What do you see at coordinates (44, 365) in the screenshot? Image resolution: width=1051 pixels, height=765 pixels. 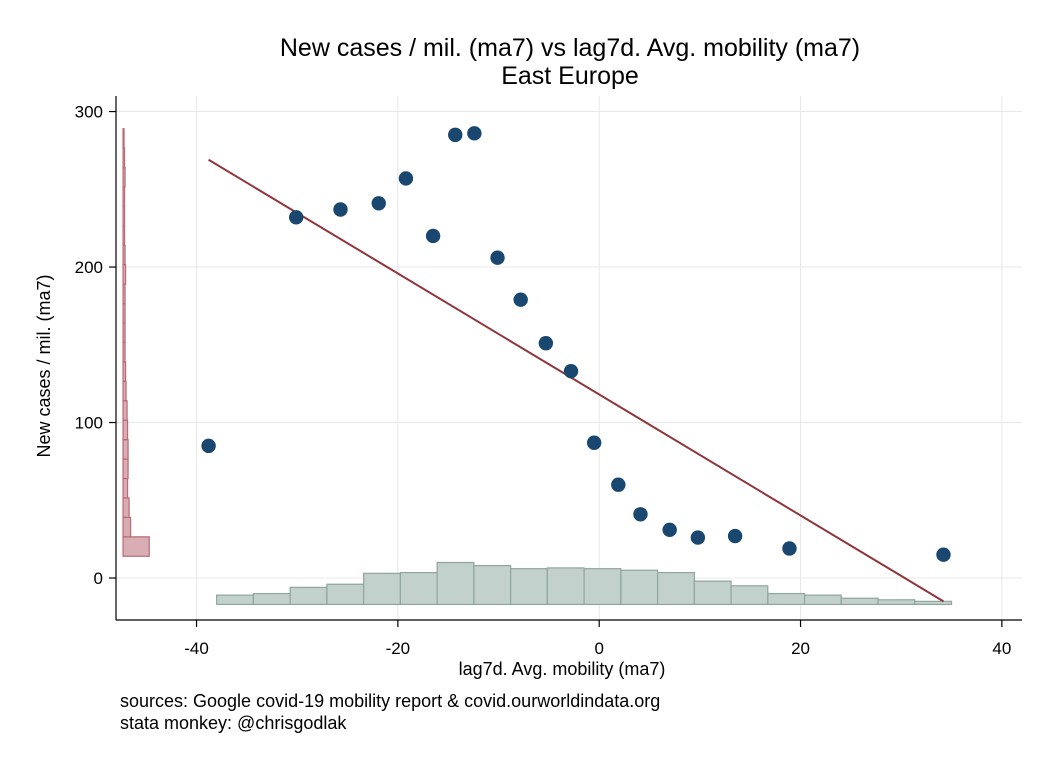 I see `y-axis-label: New cases / mil. (ma7)` at bounding box center [44, 365].